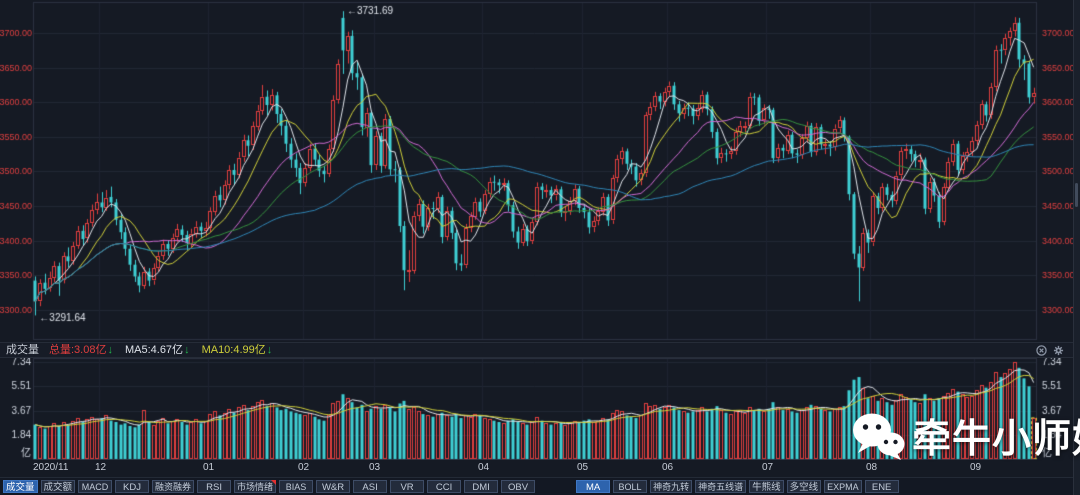 Image resolution: width=1080 pixels, height=495 pixels. Describe the element at coordinates (583, 467) in the screenshot. I see `x-axis-label: 05` at that location.